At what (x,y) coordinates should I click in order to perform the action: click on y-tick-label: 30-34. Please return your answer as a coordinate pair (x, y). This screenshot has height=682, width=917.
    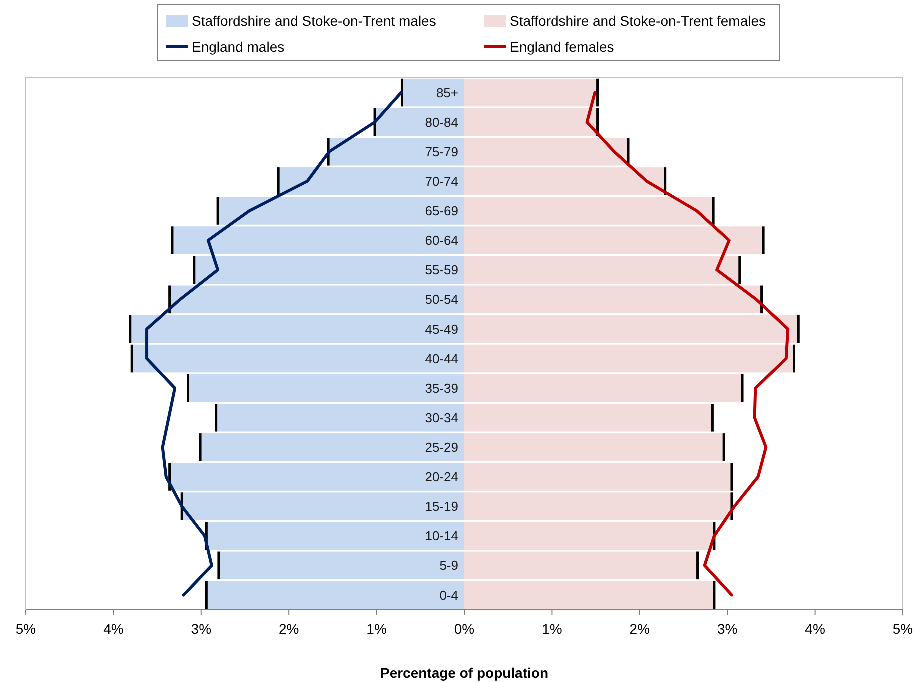
    Looking at the image, I should click on (441, 418).